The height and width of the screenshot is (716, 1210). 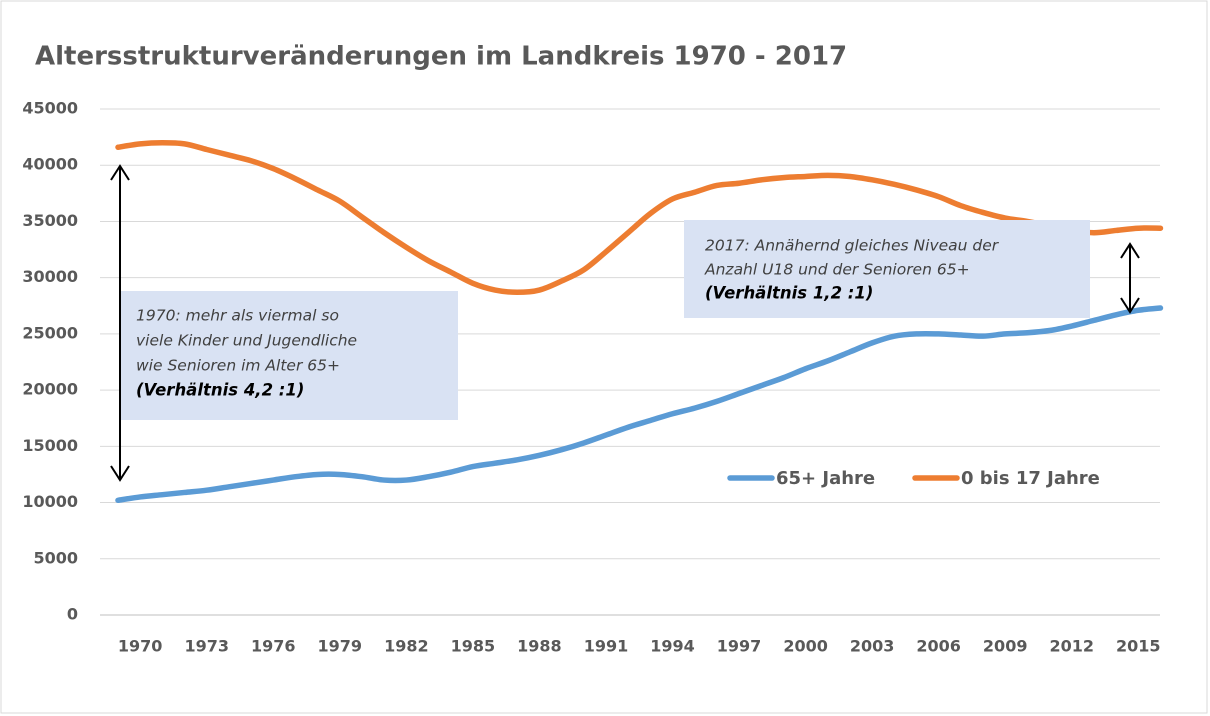 What do you see at coordinates (539, 646) in the screenshot?
I see `x-tick-label: 1988` at bounding box center [539, 646].